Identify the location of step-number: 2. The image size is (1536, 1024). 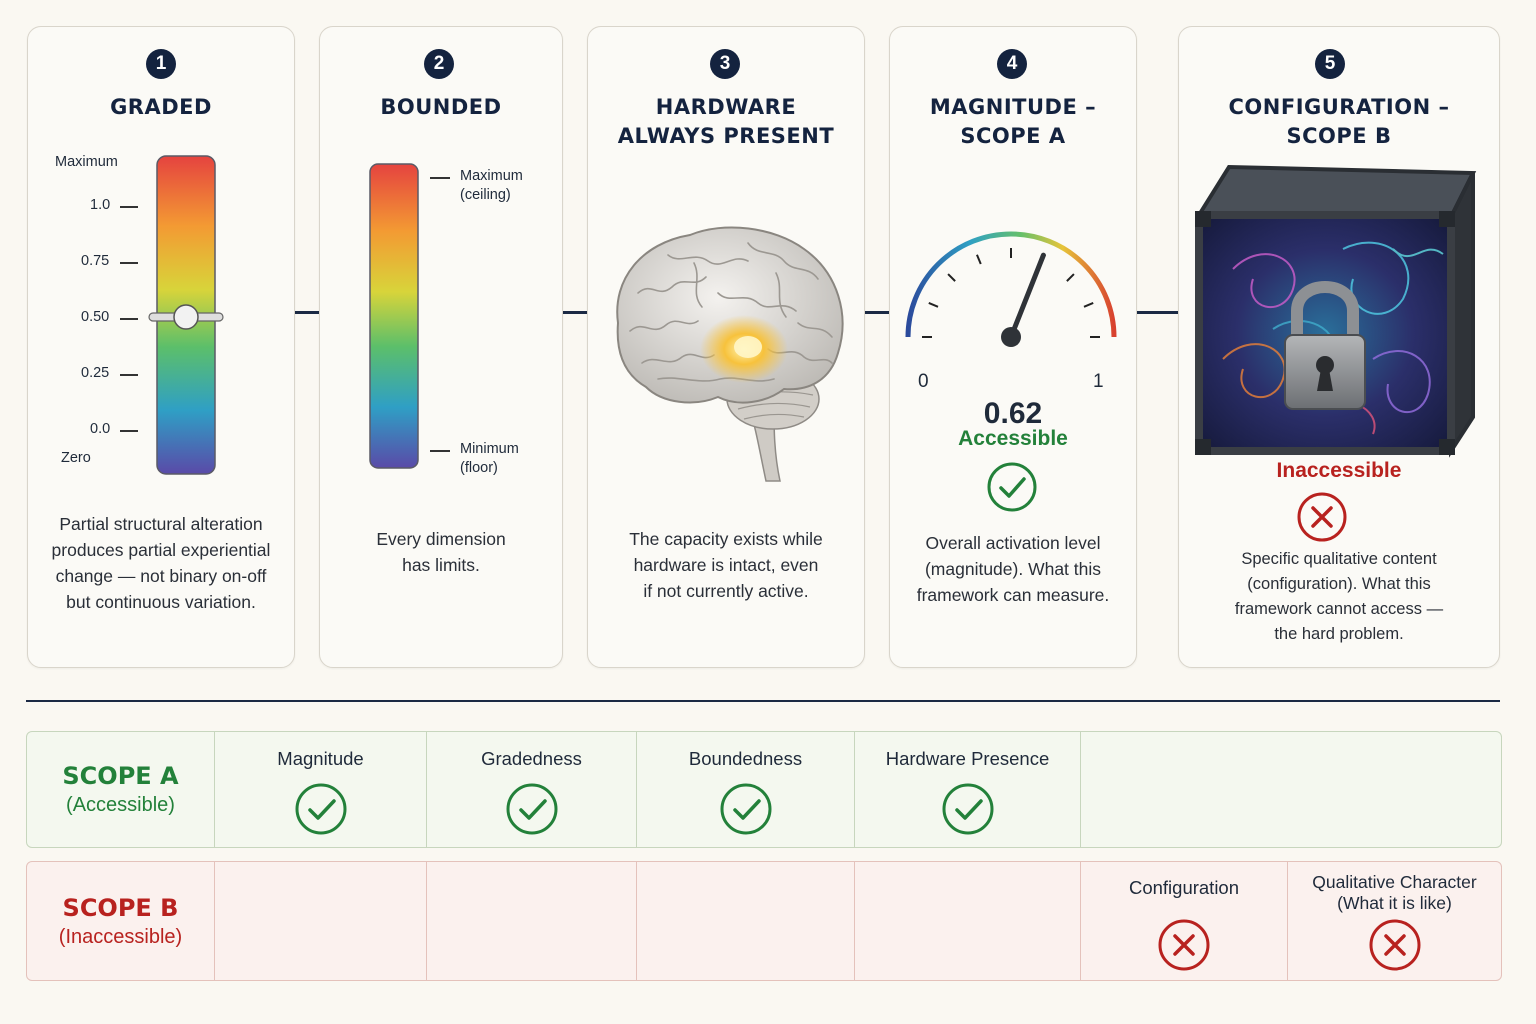
(439, 64).